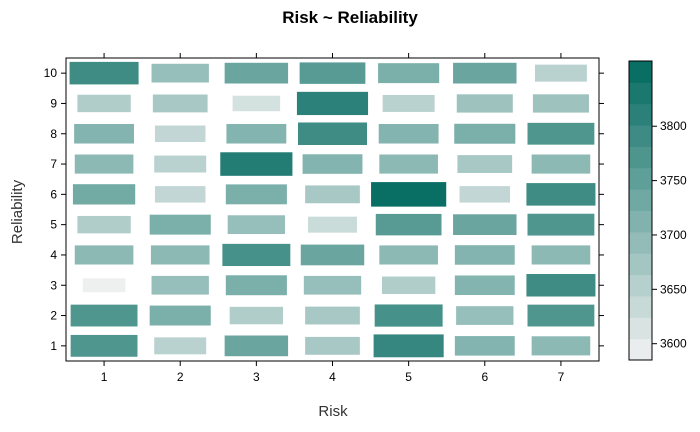 The height and width of the screenshot is (432, 700). Describe the element at coordinates (53, 346) in the screenshot. I see `y-tick-label: 1` at that location.